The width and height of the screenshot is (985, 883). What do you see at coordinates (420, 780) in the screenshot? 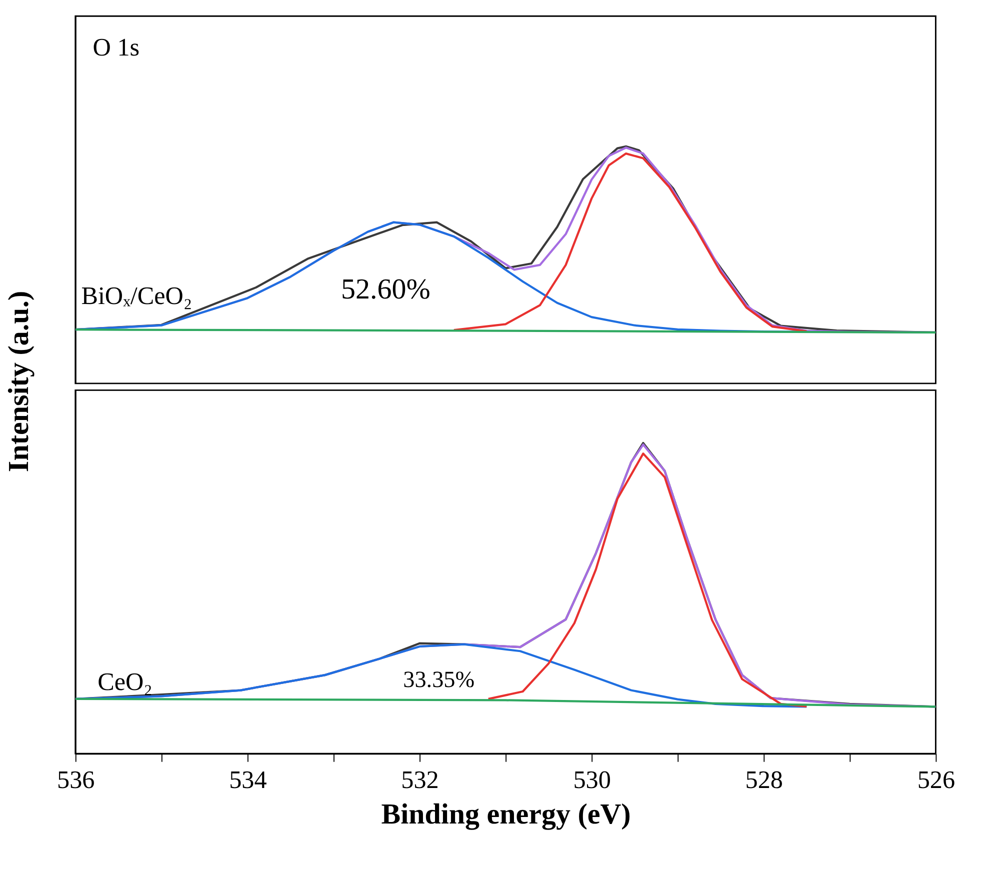
I see `x-tick-label: 532` at bounding box center [420, 780].